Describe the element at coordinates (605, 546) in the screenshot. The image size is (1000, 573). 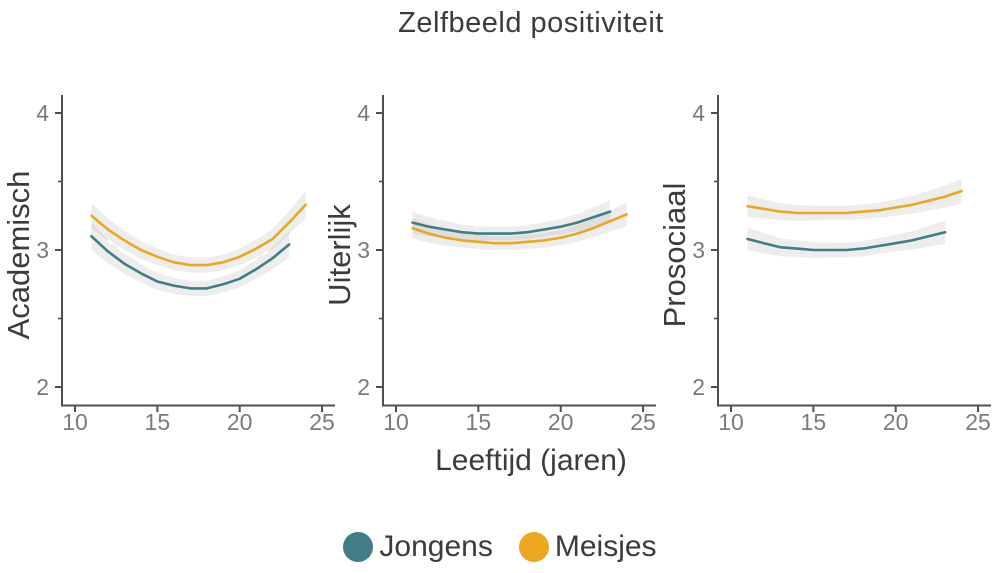
I see `legend-label-meisjes: Meisjes` at that location.